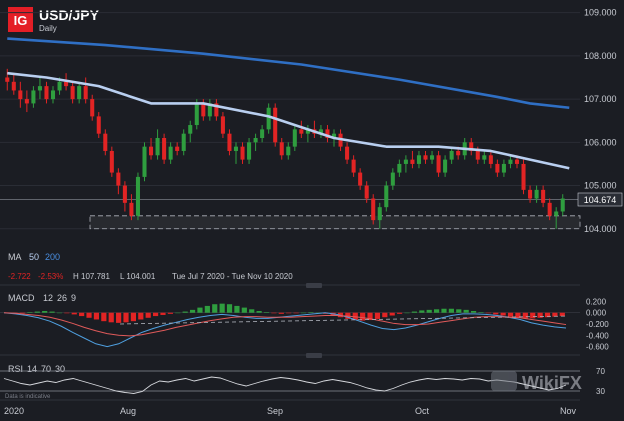 The image size is (624, 421). Describe the element at coordinates (290, 411) in the screenshot. I see `x-axis: 2020 Aug Sep Oct Nov` at that location.